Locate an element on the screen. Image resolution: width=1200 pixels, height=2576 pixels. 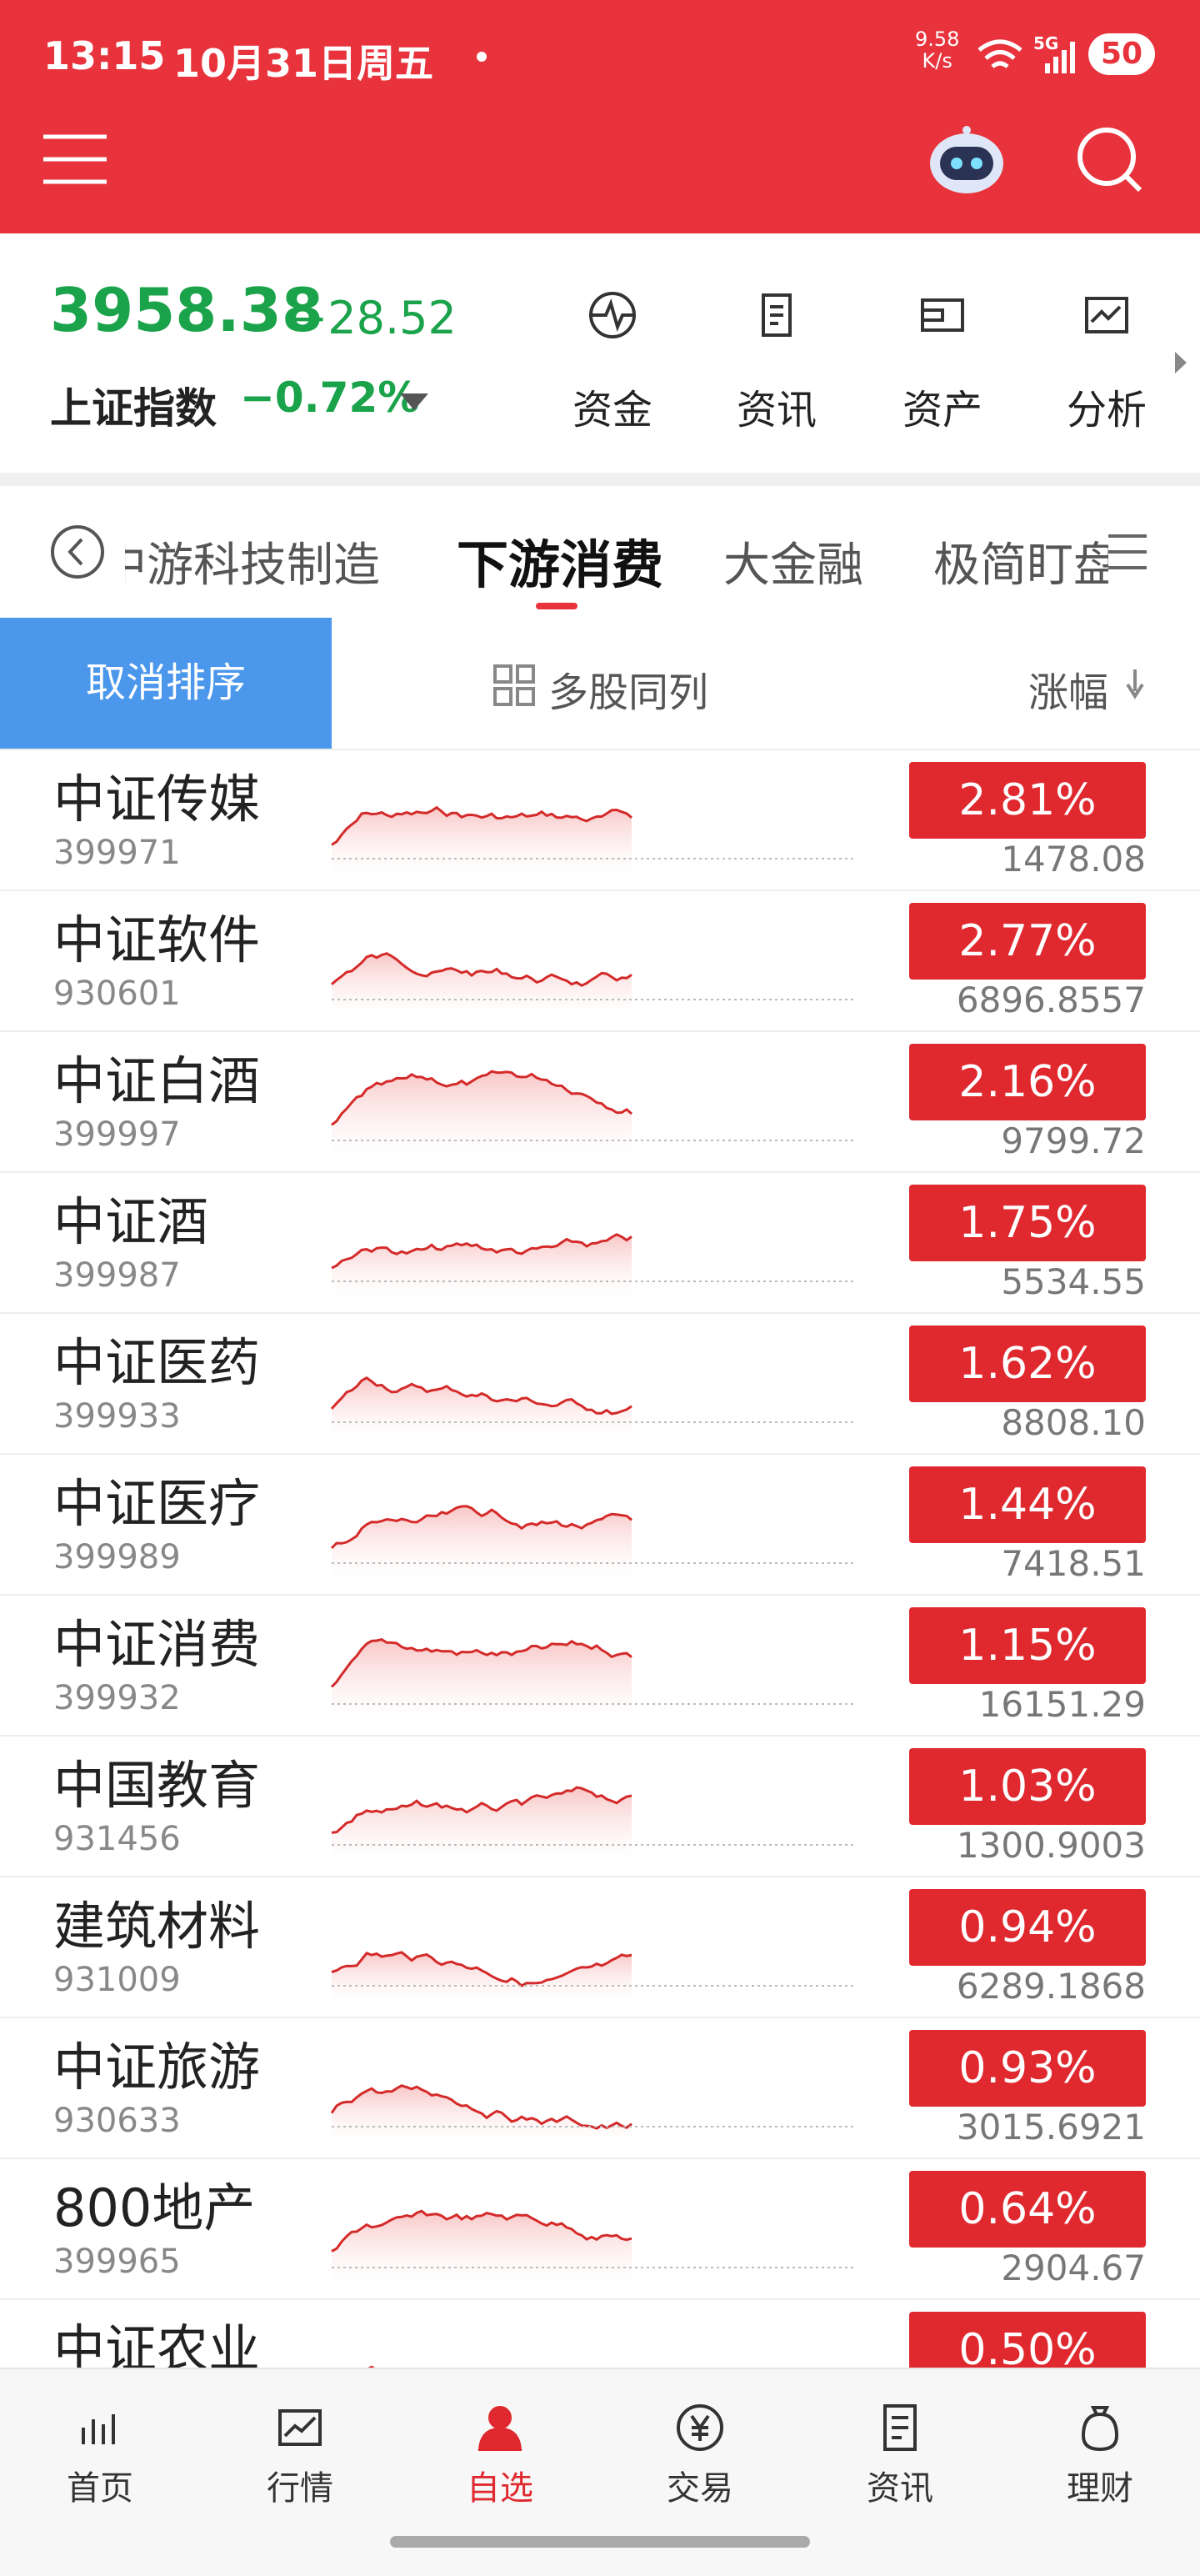
index-name: 上证指数 is located at coordinates (133, 408).